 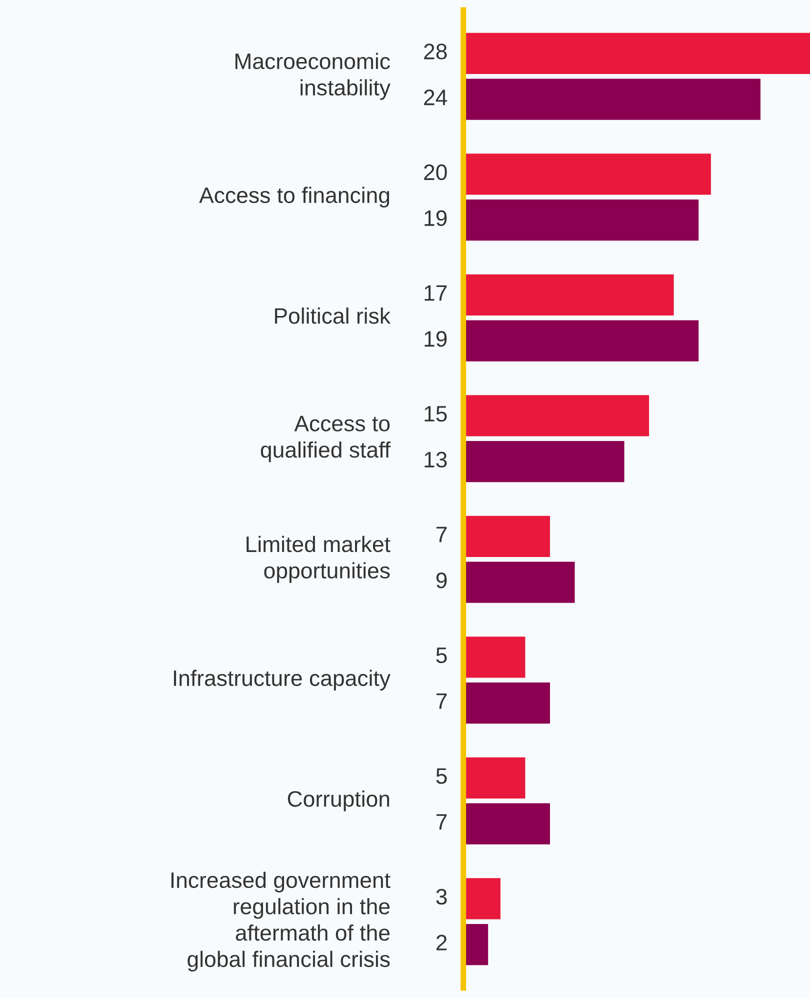 I want to click on data-label: 24, so click(x=436, y=98).